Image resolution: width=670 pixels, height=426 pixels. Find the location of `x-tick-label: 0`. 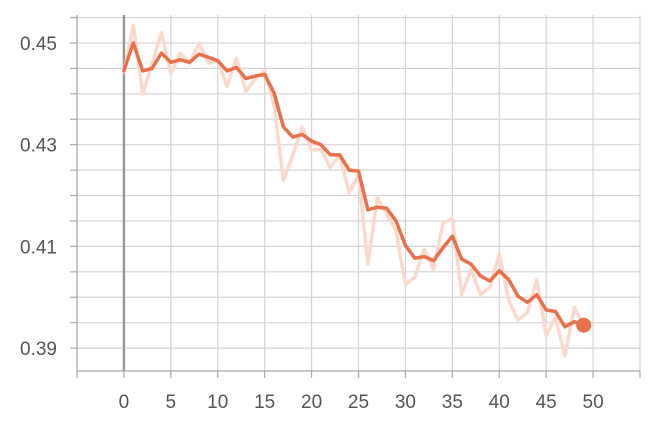

x-tick-label: 0 is located at coordinates (124, 402).